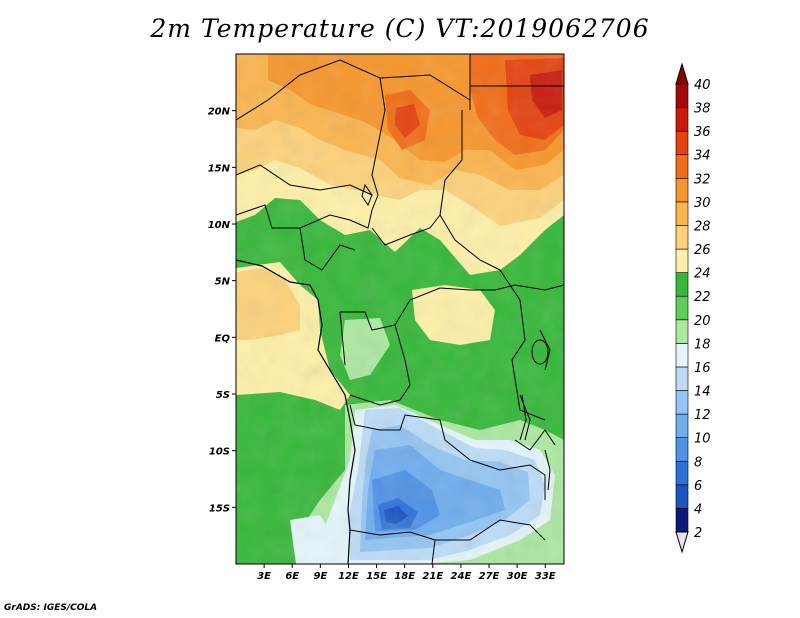 Image resolution: width=800 pixels, height=618 pixels. I want to click on lat-tick-label: 5S, so click(223, 395).